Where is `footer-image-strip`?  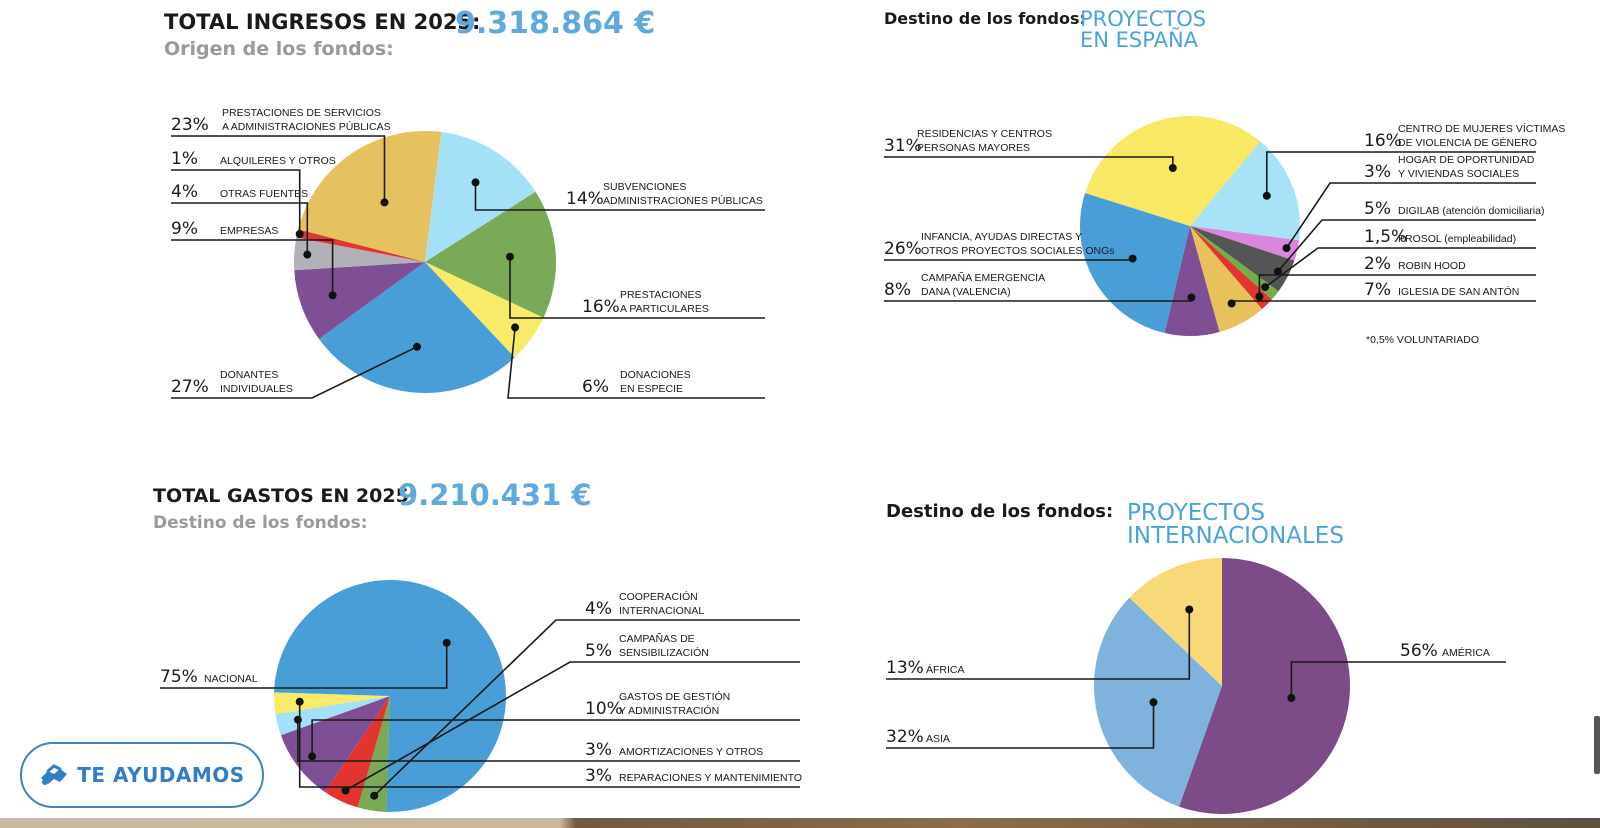
footer-image-strip is located at coordinates (800, 823).